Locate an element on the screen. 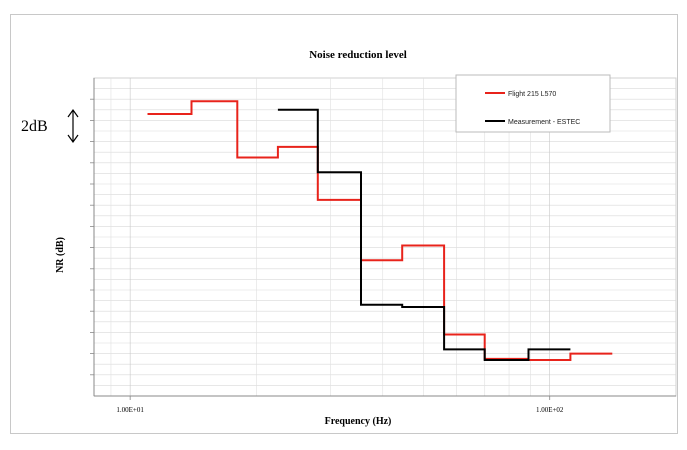 This screenshot has width=687, height=450. scale-annotation: 2dB is located at coordinates (50, 126).